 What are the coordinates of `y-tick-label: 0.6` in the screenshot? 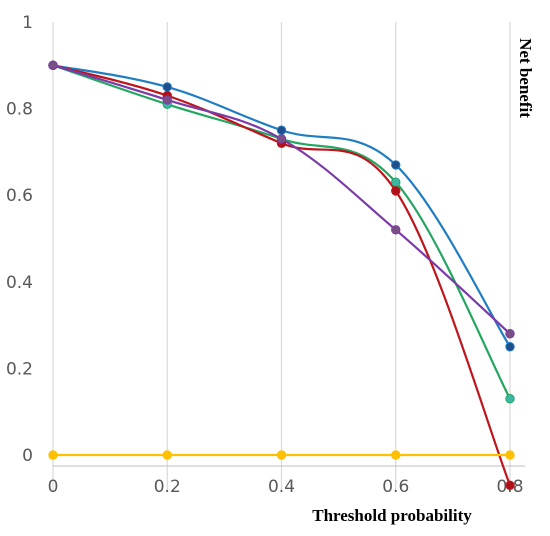 It's located at (19, 196).